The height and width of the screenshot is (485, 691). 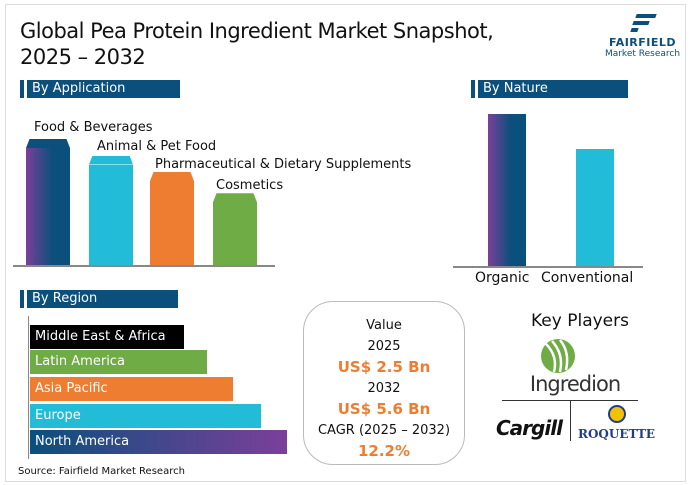 I want to click on region-axis, so click(x=28, y=387).